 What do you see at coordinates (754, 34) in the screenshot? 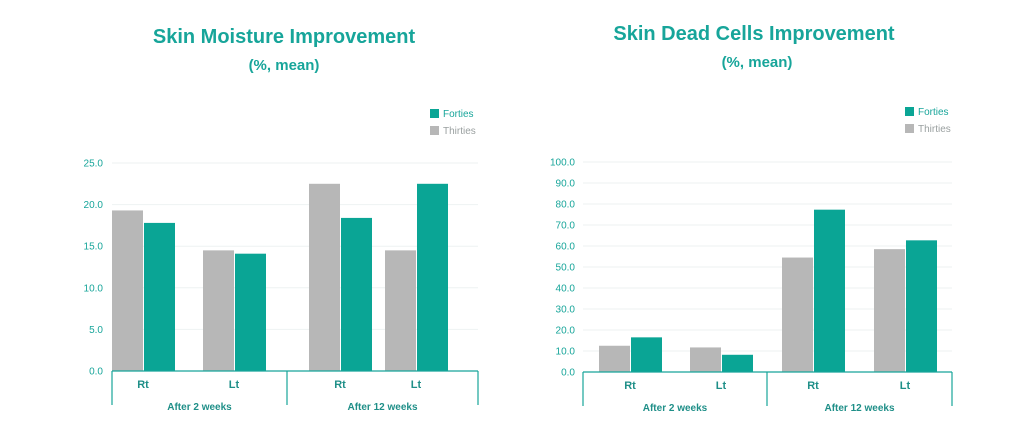
I see `chart-title: Skin Dead Cells Improvement` at bounding box center [754, 34].